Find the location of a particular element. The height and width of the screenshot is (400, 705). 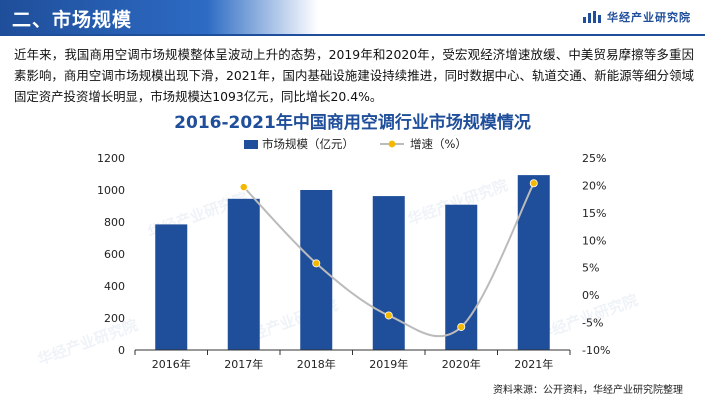

brand-logo-icon is located at coordinates (592, 17).